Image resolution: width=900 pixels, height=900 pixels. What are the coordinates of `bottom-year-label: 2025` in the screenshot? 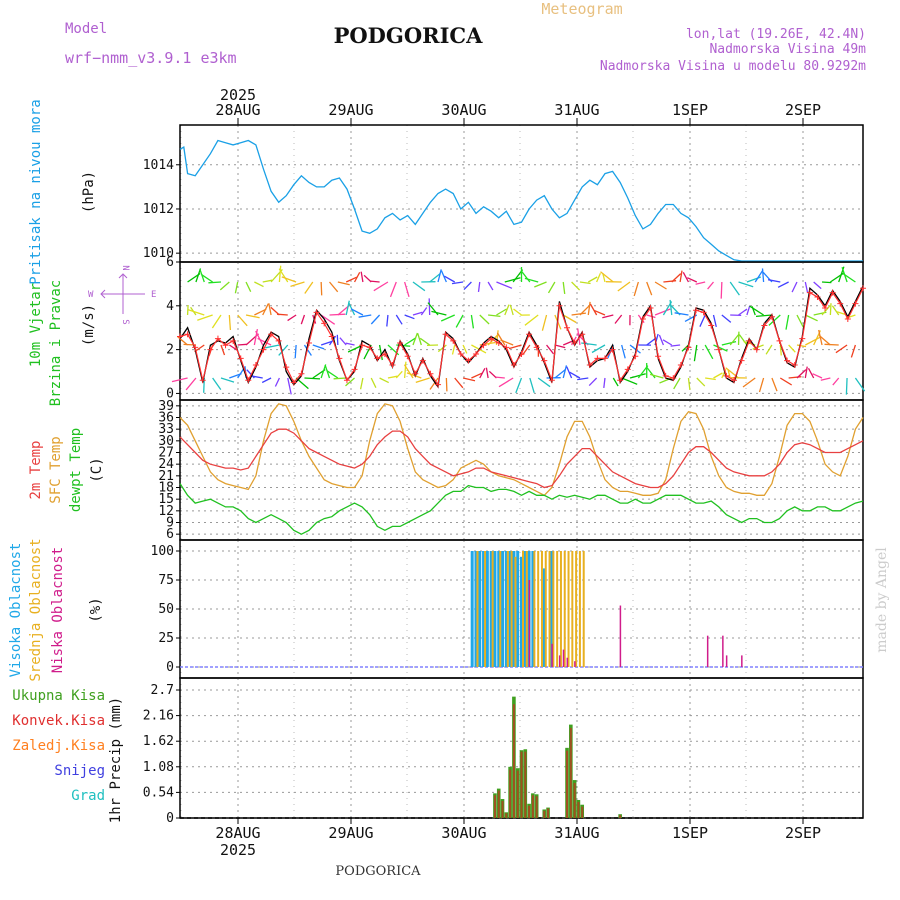 It's located at (238, 850).